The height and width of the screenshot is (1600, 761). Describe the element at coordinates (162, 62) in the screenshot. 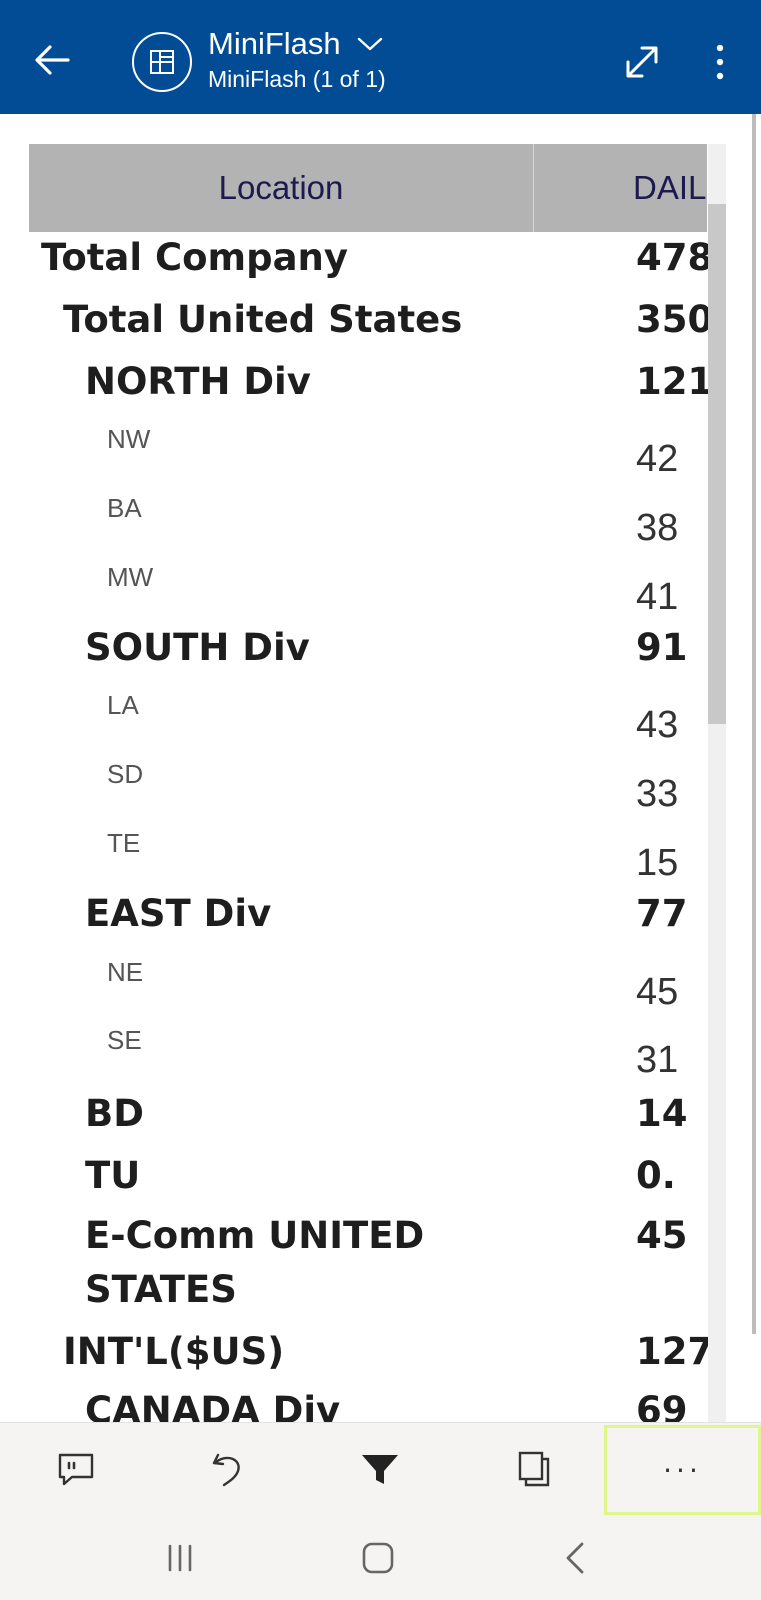

I see `report-icon` at that location.